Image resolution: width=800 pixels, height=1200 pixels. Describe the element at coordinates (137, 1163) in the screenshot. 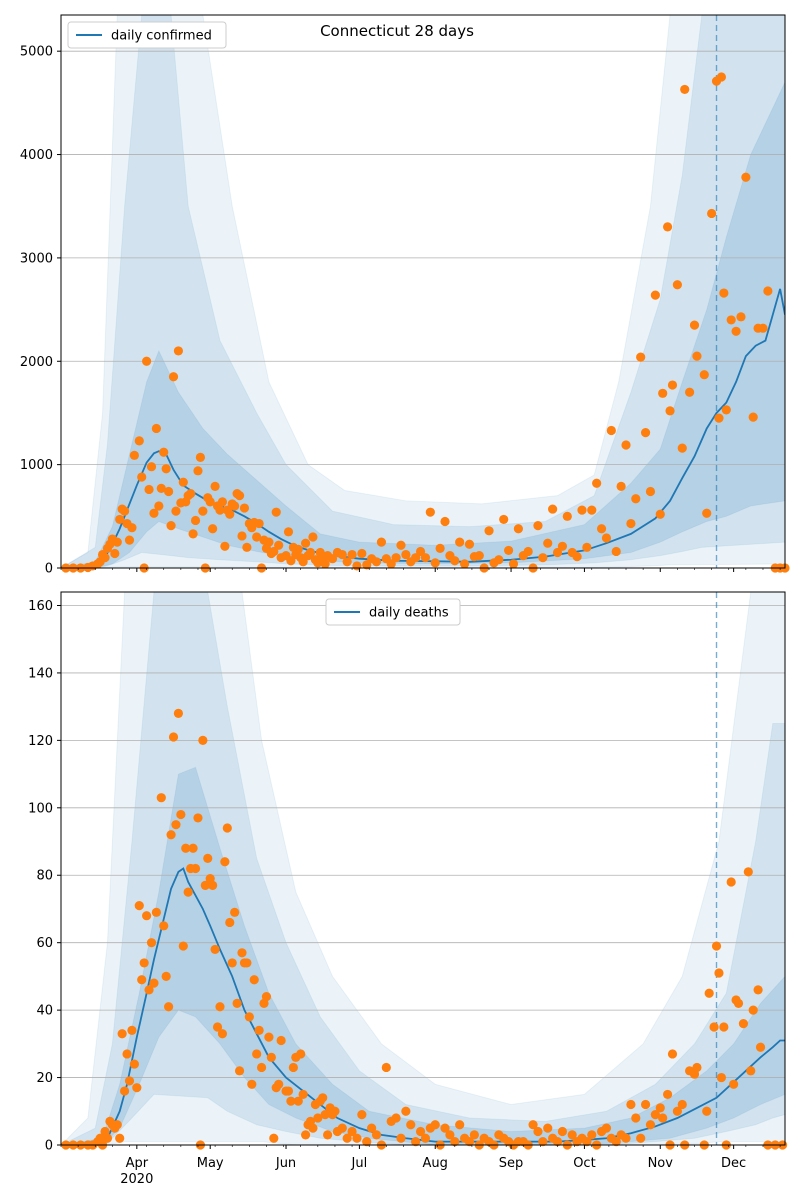

I see `x-tick-label: Apr` at that location.